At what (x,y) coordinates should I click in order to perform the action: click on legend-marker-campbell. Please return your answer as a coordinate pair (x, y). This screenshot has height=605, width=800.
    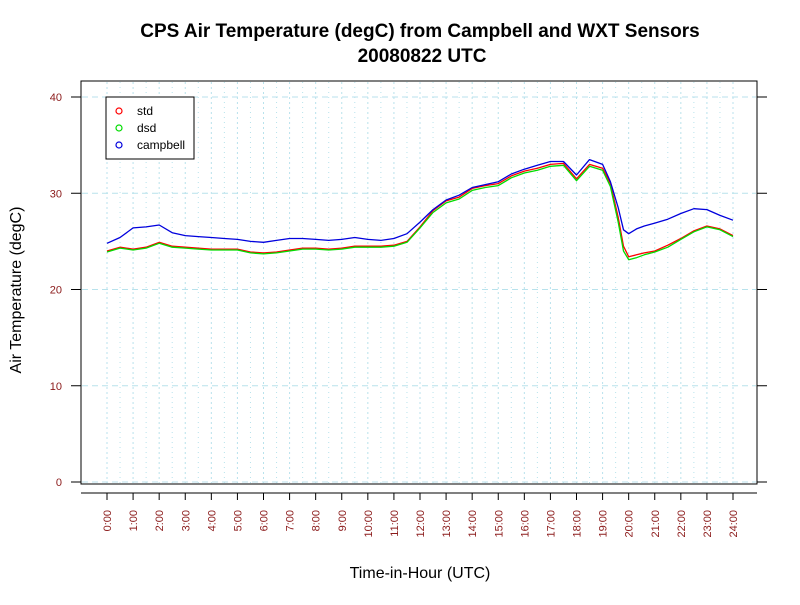
    Looking at the image, I should click on (119, 145).